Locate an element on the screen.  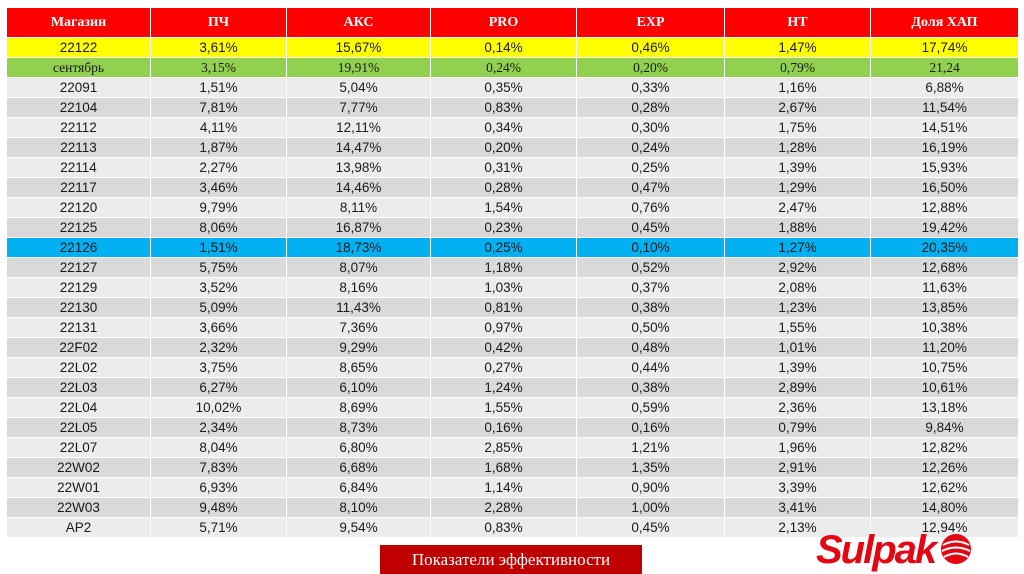
header-aks: АКС is located at coordinates (358, 22).